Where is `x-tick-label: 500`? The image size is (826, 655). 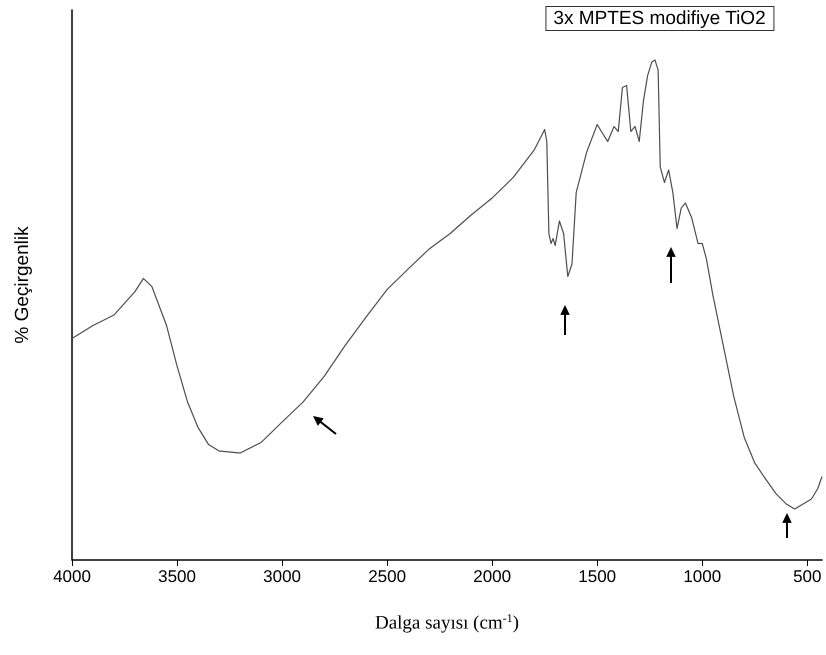 x-tick-label: 500 is located at coordinates (807, 576).